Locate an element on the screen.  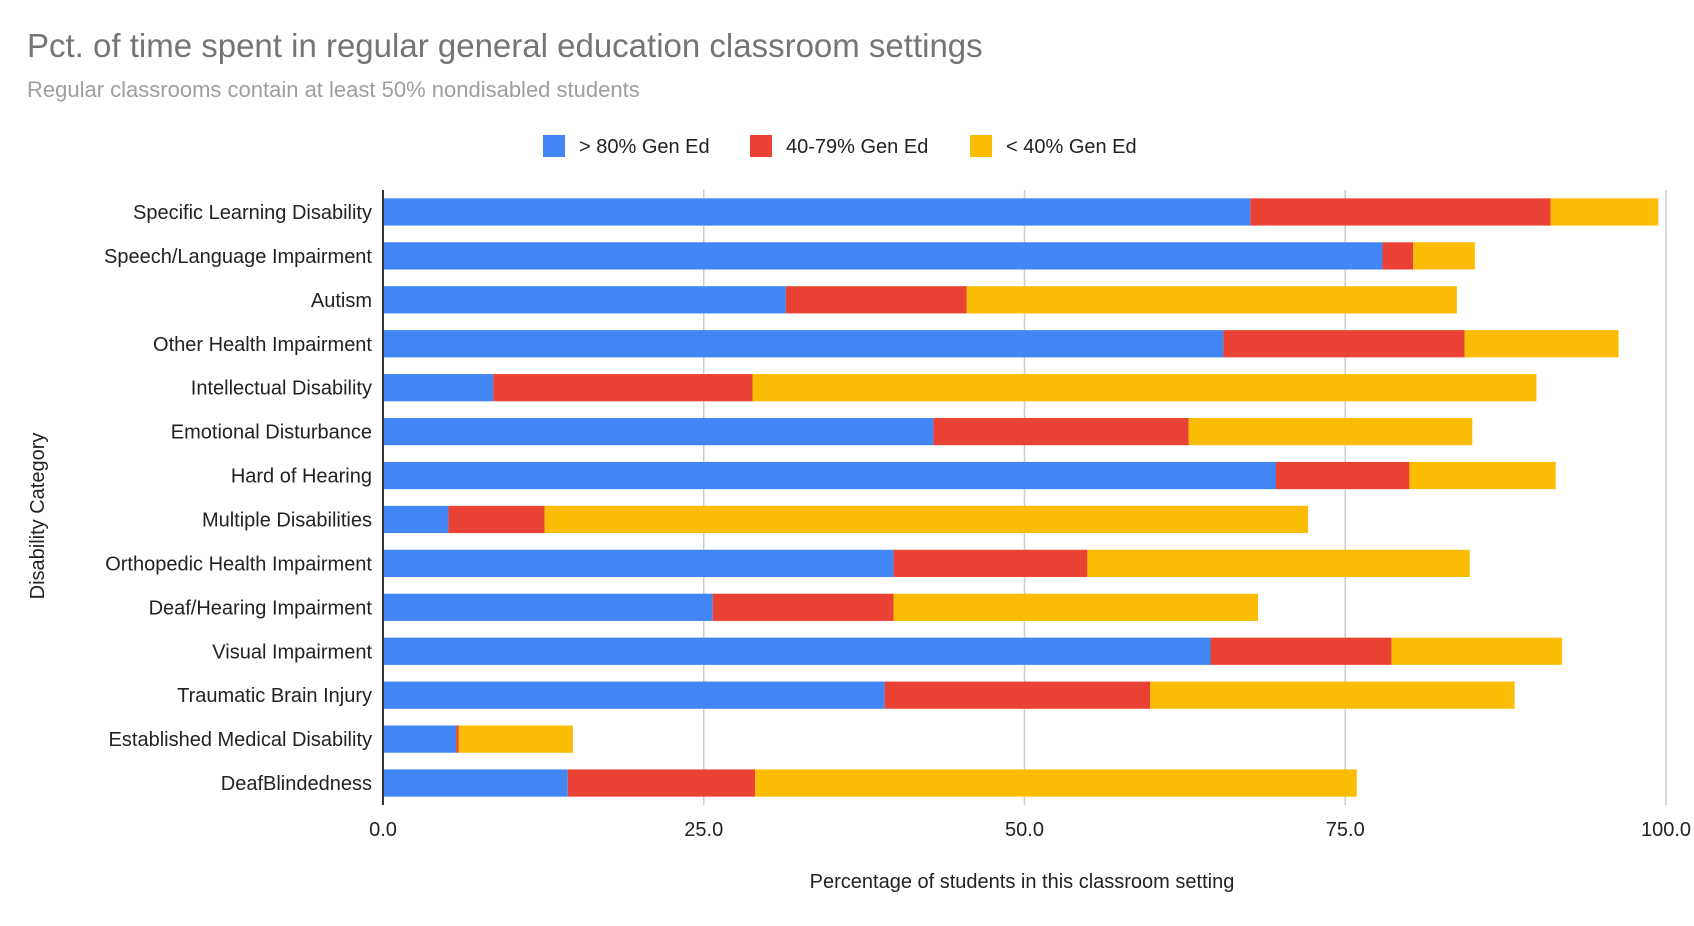
category-label-5: Emotional Disturbance is located at coordinates (271, 433).